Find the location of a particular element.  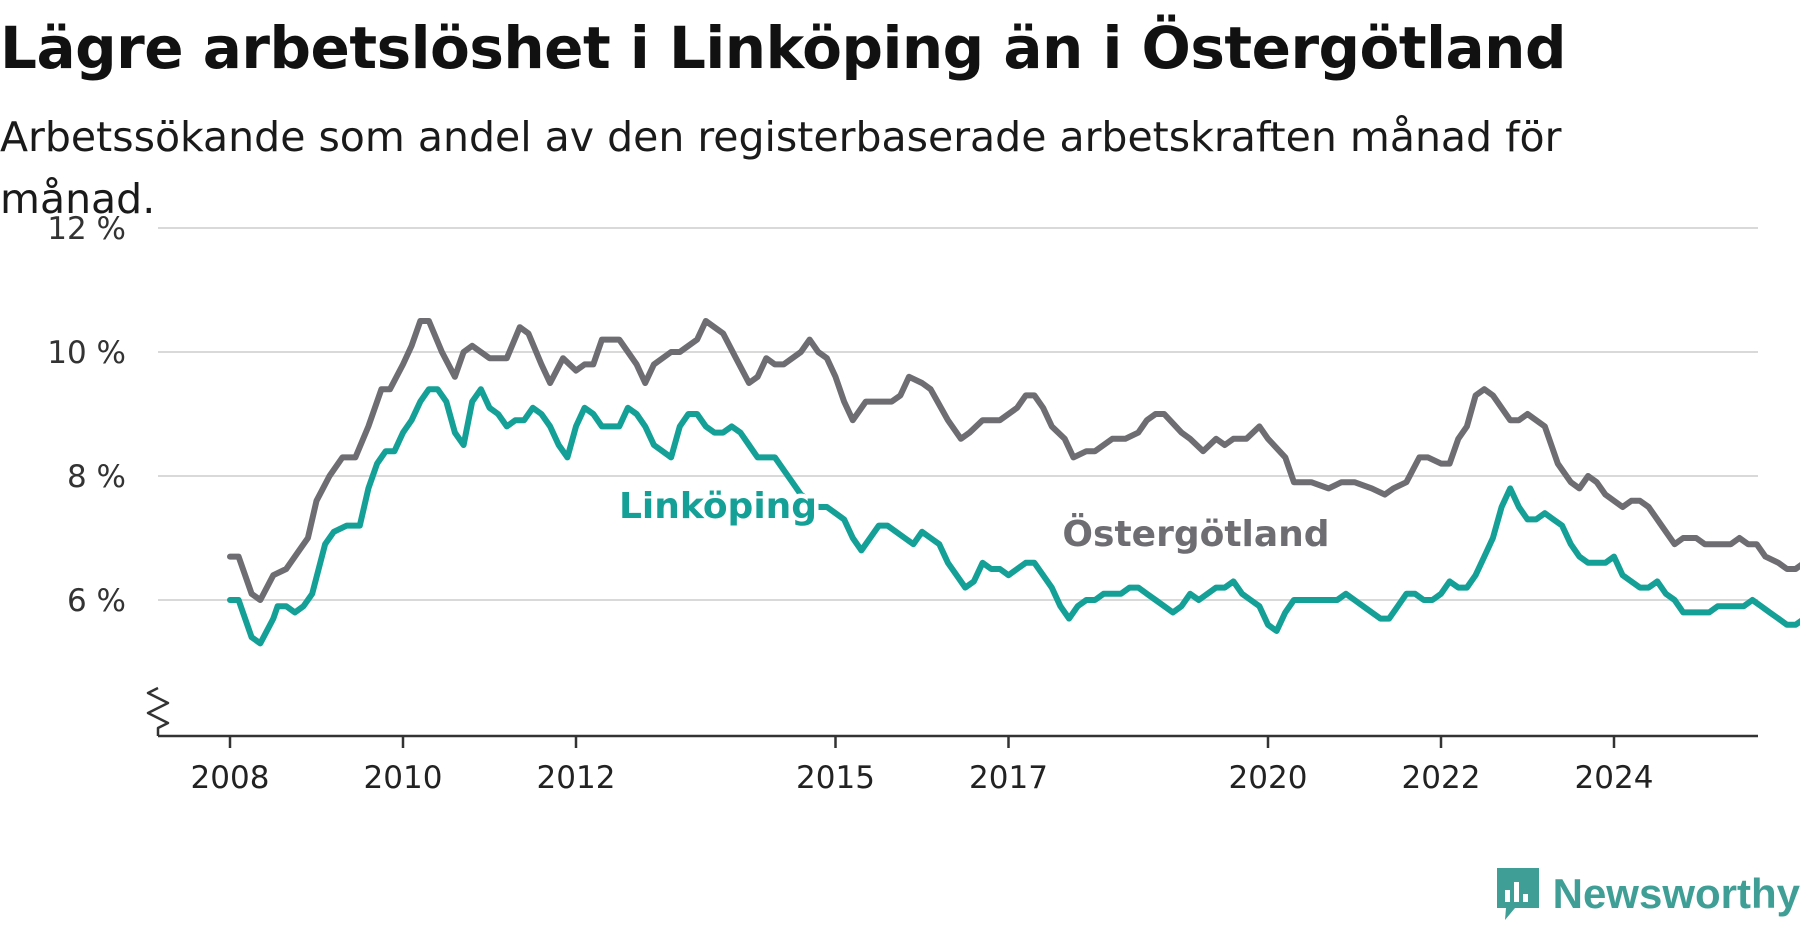

y-axis-tick-labels: 6 % 8 % 10 % 12 % is located at coordinates (86, 415).